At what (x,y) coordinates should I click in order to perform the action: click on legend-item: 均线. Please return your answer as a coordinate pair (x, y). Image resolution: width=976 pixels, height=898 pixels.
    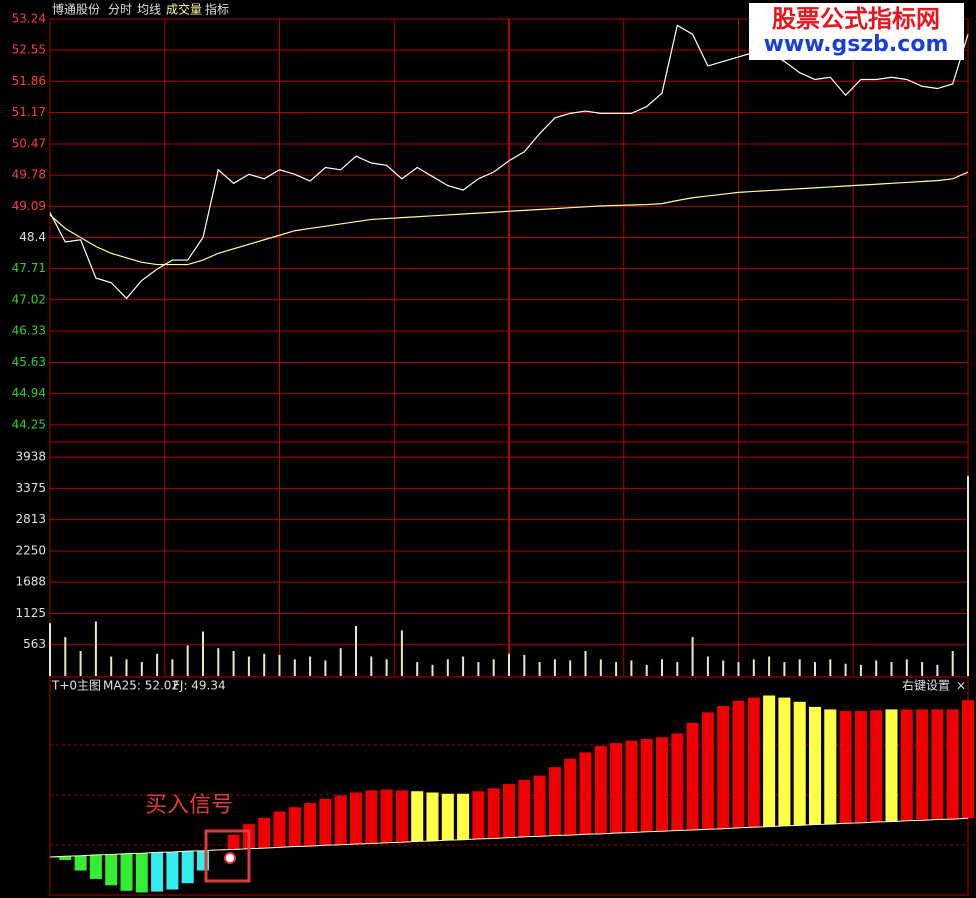
    Looking at the image, I should click on (149, 10).